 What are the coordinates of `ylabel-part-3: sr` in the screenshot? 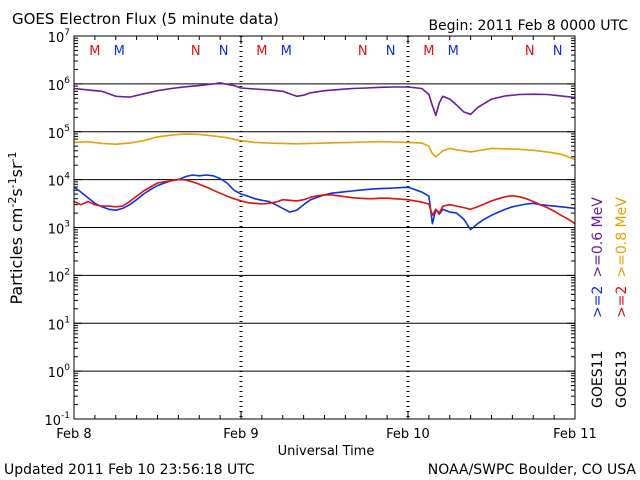 It's located at (16, 169).